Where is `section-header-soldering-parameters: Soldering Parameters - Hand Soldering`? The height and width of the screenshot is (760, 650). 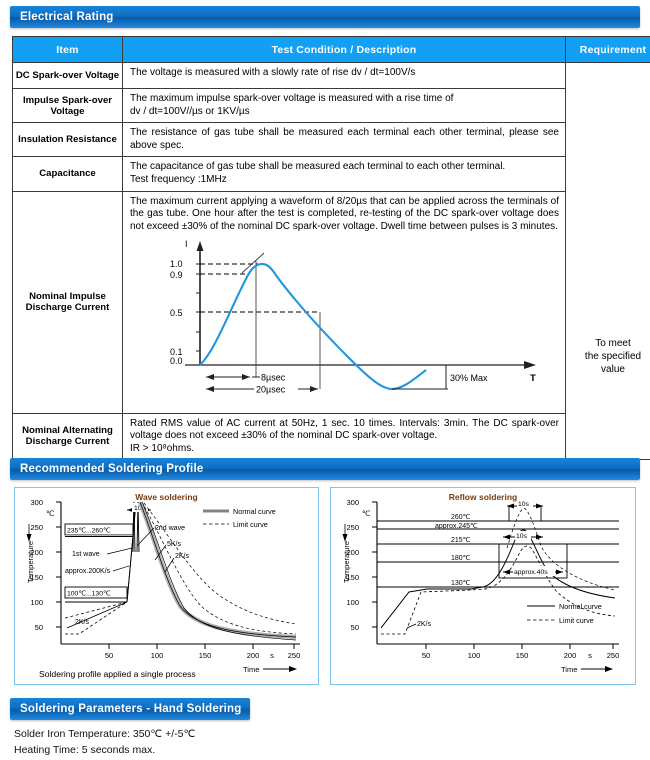
section-header-soldering-parameters: Soldering Parameters - Hand Soldering is located at coordinates (130, 709).